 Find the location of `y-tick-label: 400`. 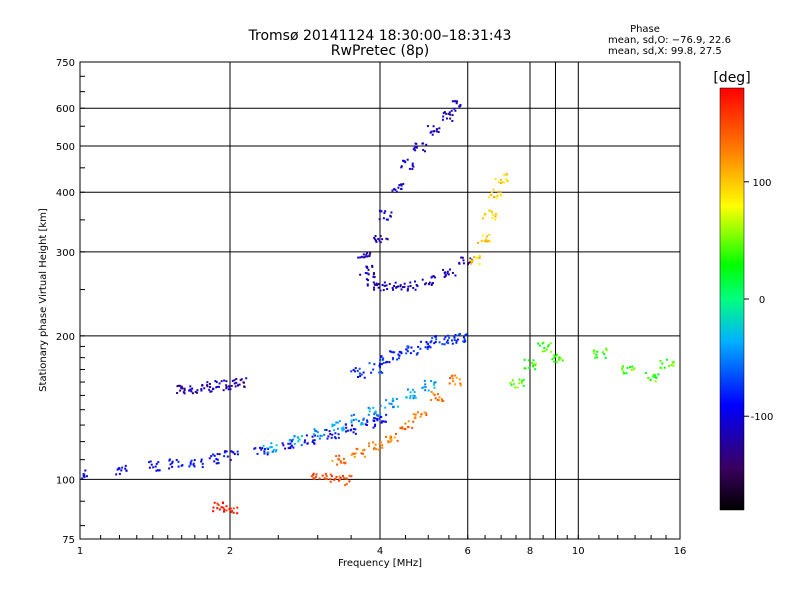

y-tick-label: 400 is located at coordinates (65, 193).